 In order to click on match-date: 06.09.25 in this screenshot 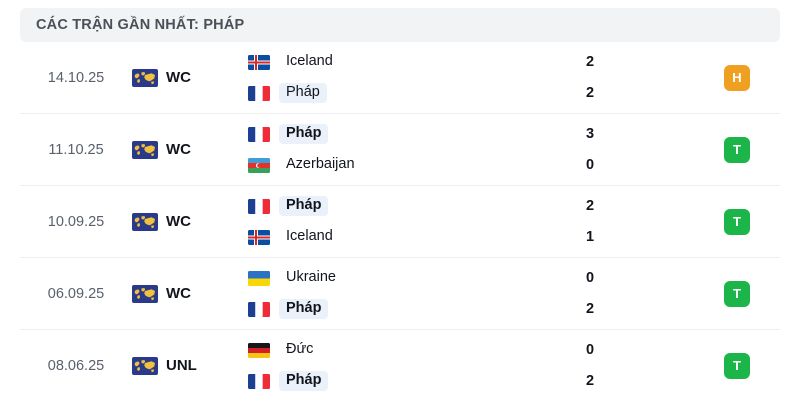, I will do `click(76, 293)`.